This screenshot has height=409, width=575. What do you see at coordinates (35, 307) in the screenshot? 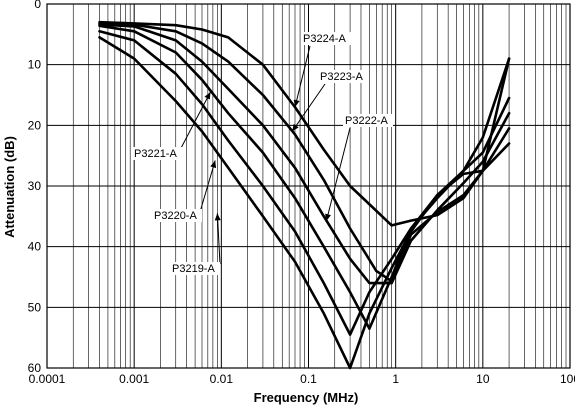
I see `y-tick-label: 50` at bounding box center [35, 307].